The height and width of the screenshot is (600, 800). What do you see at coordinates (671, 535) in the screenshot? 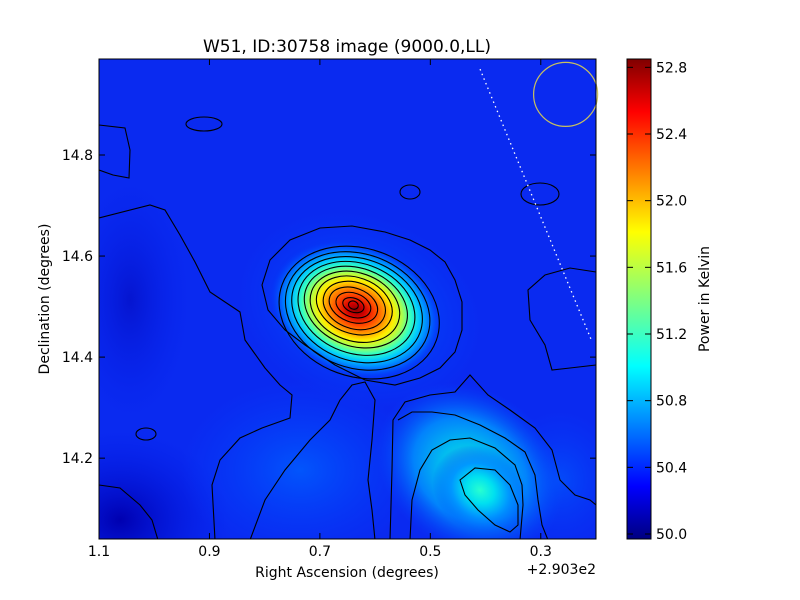
I see `colorbar-tick-label: 50.0` at bounding box center [671, 535].